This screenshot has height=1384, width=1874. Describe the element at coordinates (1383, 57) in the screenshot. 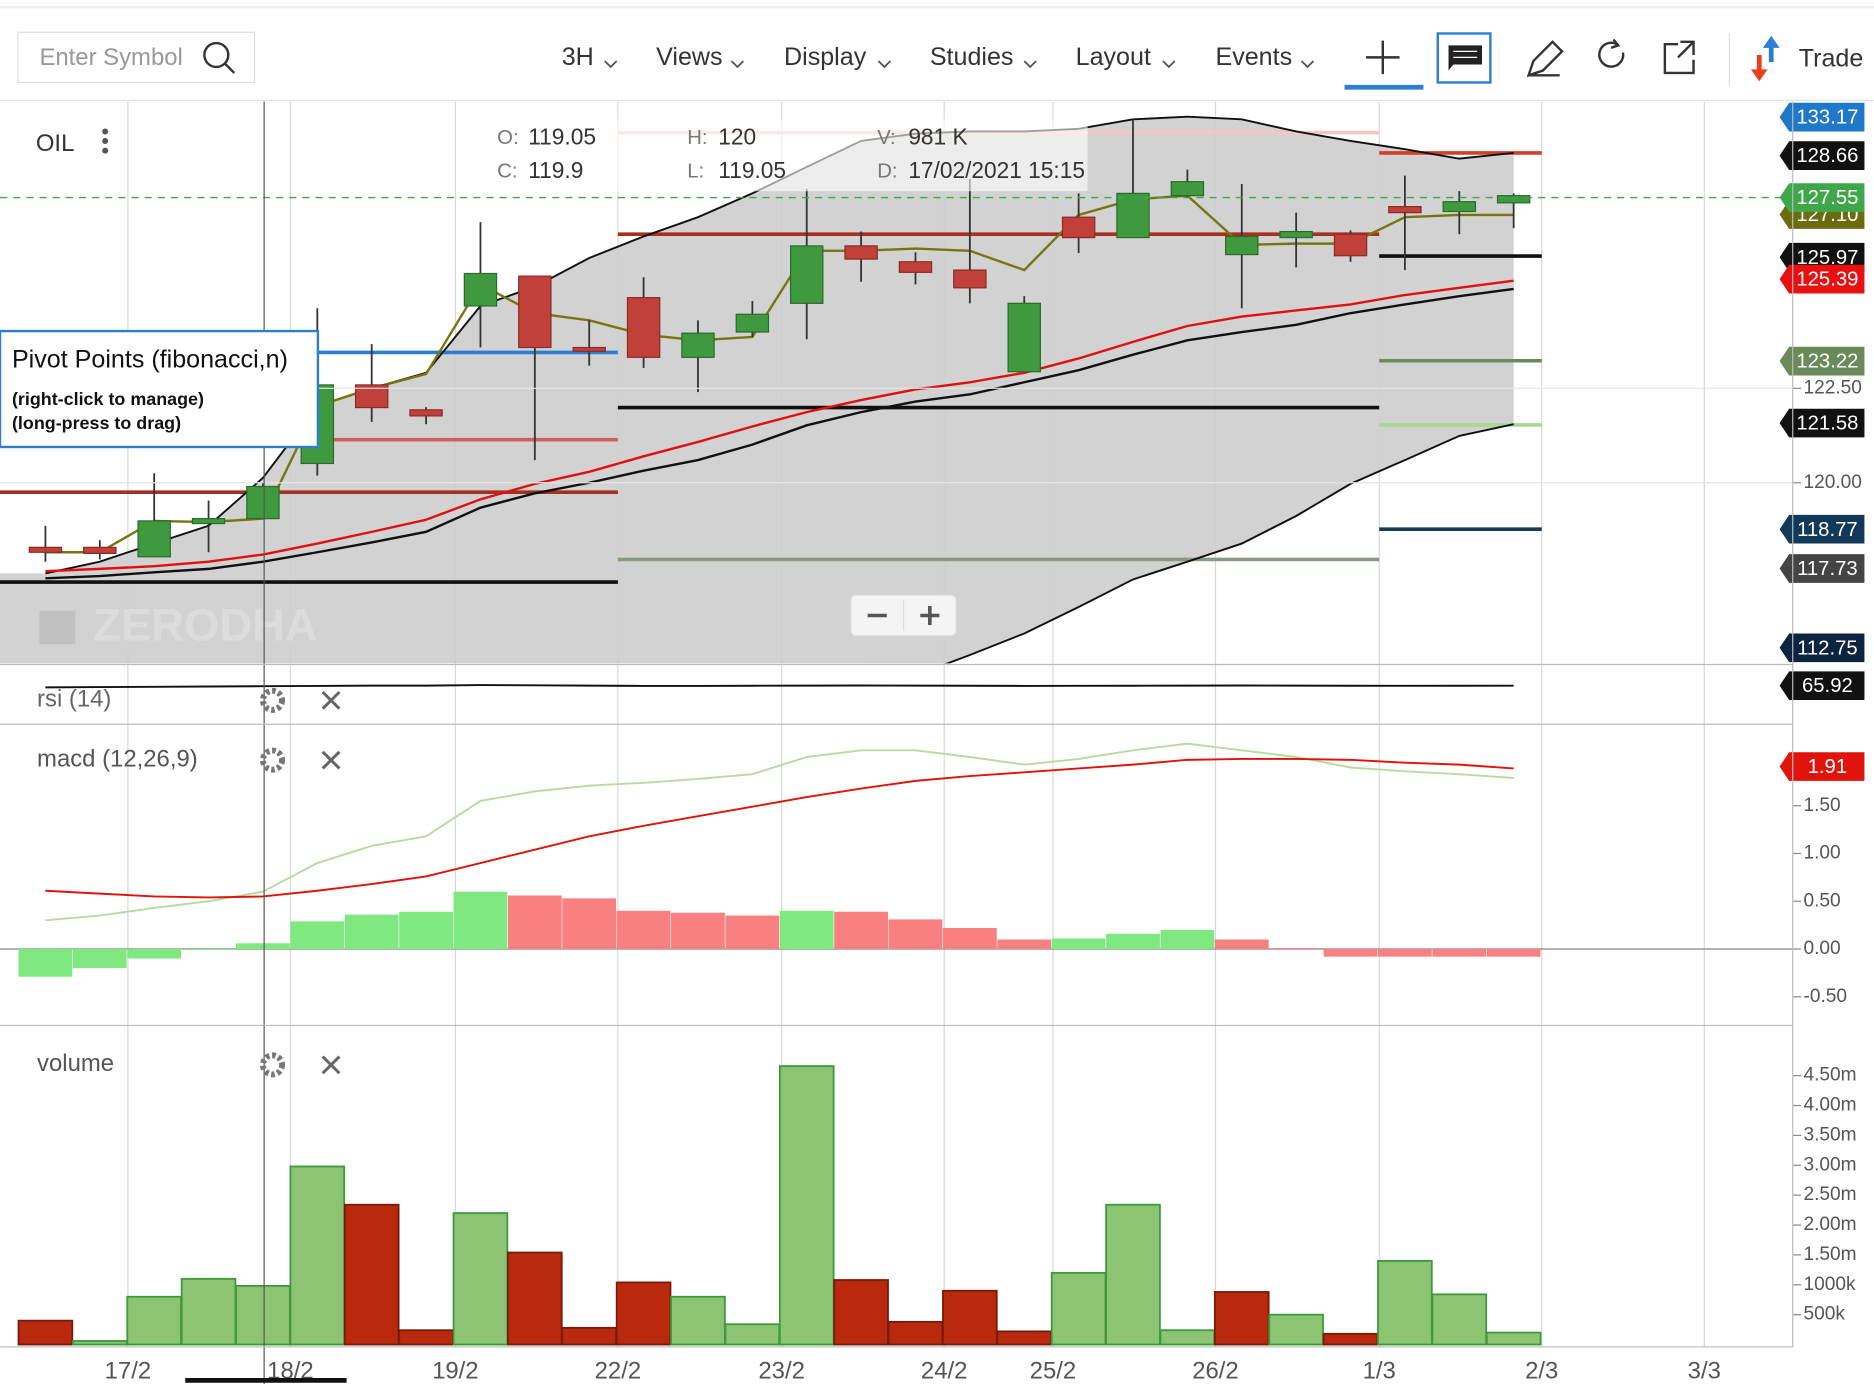

I see `crosshair-tool` at that location.